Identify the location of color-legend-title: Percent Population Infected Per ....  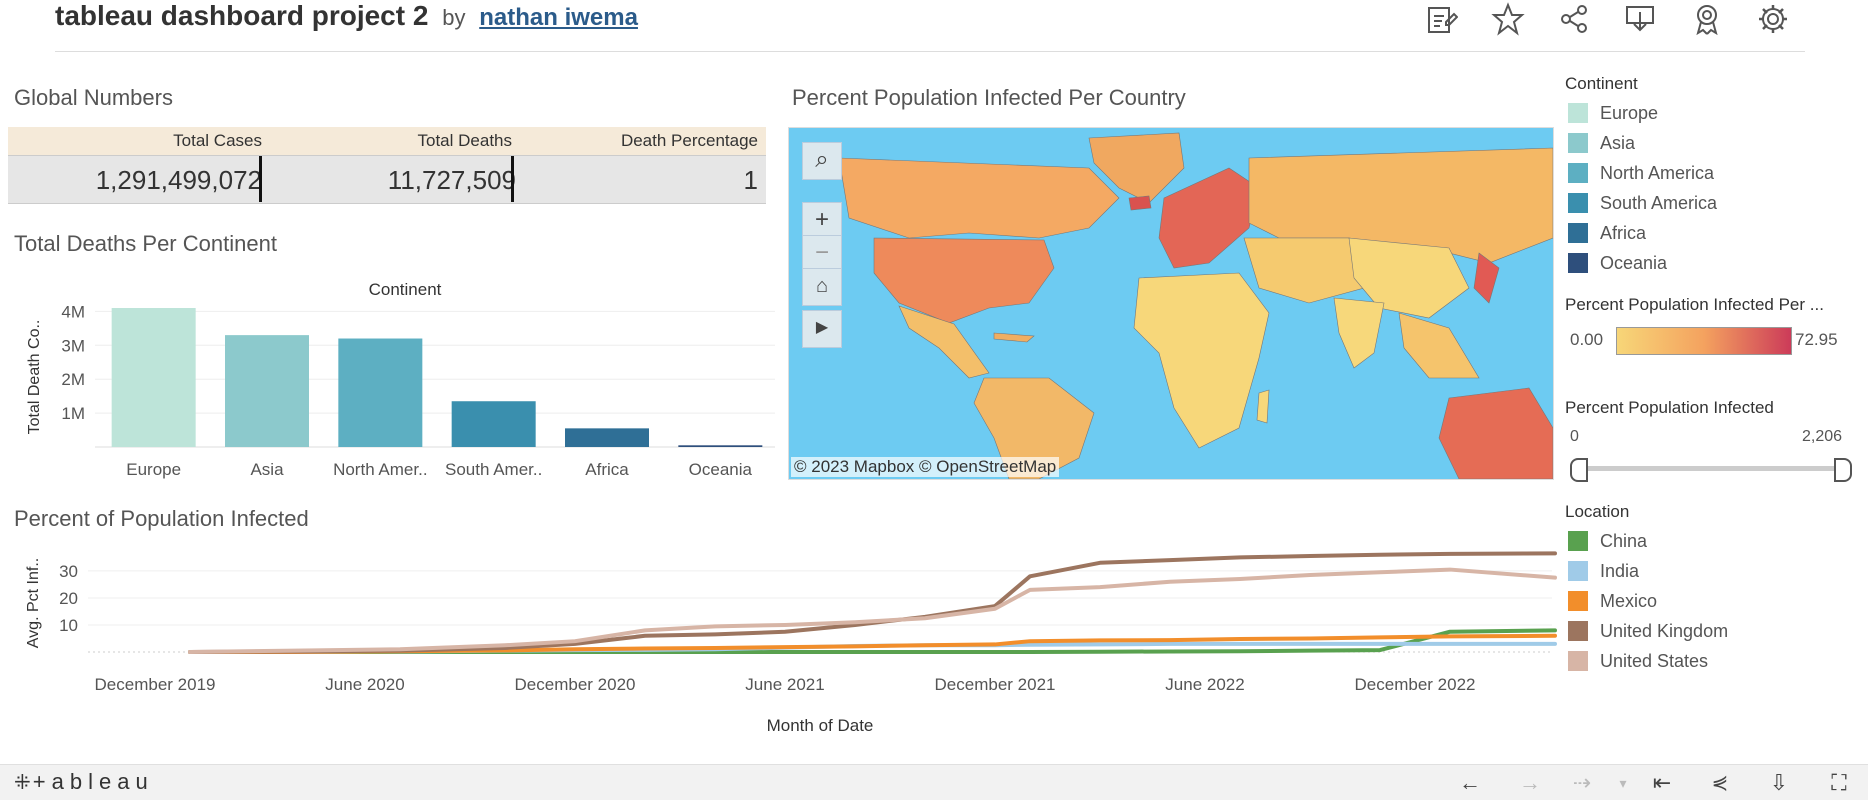
(1694, 304).